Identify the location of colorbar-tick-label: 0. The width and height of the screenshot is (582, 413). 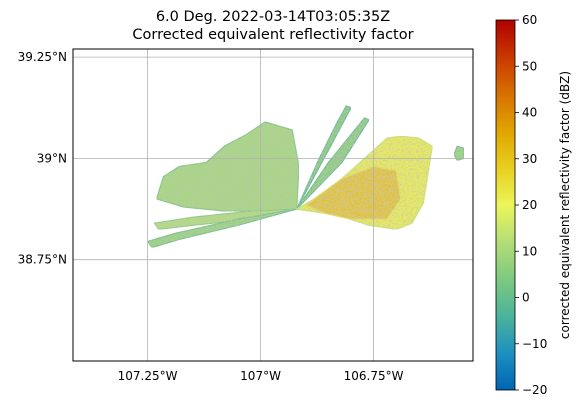
(526, 298).